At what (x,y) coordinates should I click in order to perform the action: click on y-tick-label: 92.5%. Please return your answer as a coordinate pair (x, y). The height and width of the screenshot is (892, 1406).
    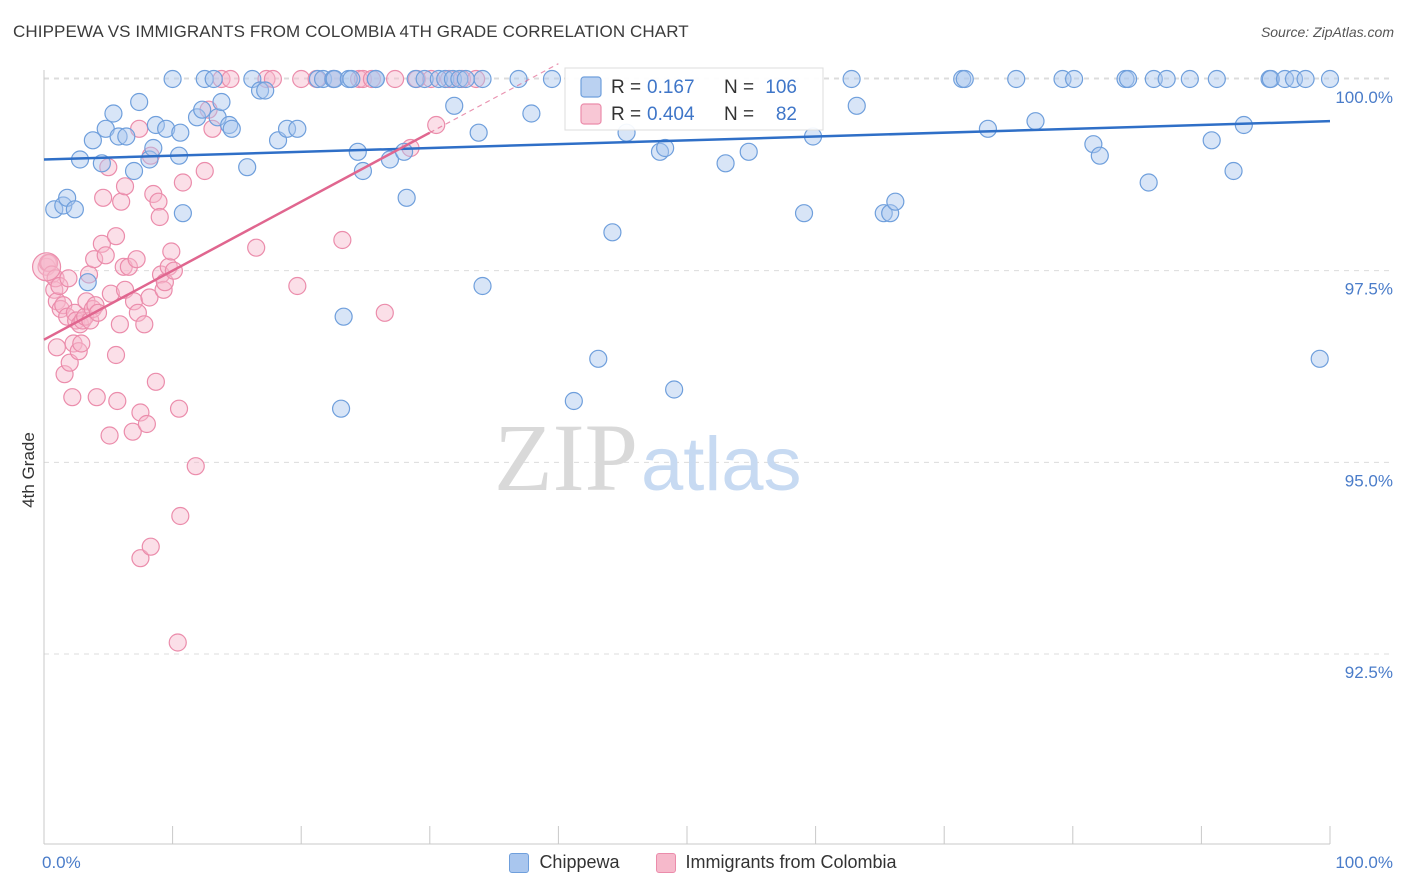
    Looking at the image, I should click on (1369, 672).